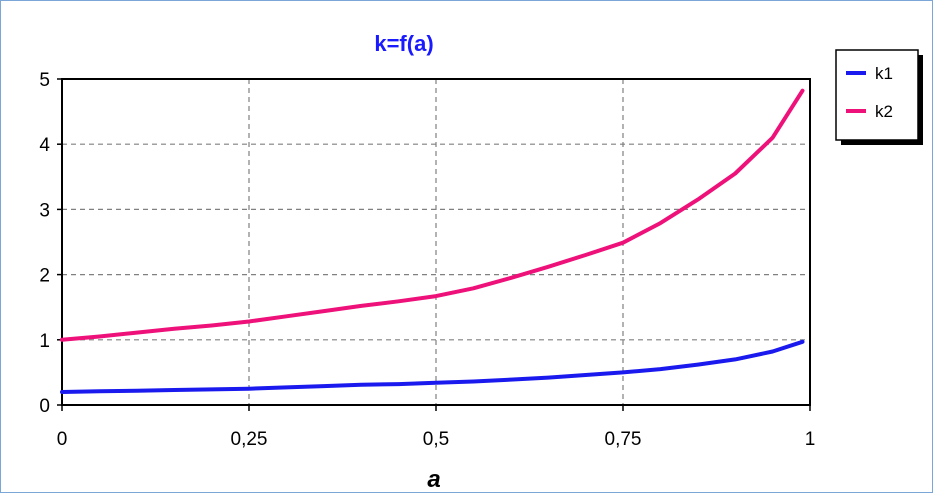 The image size is (933, 494). I want to click on series-line-k1, so click(432, 366).